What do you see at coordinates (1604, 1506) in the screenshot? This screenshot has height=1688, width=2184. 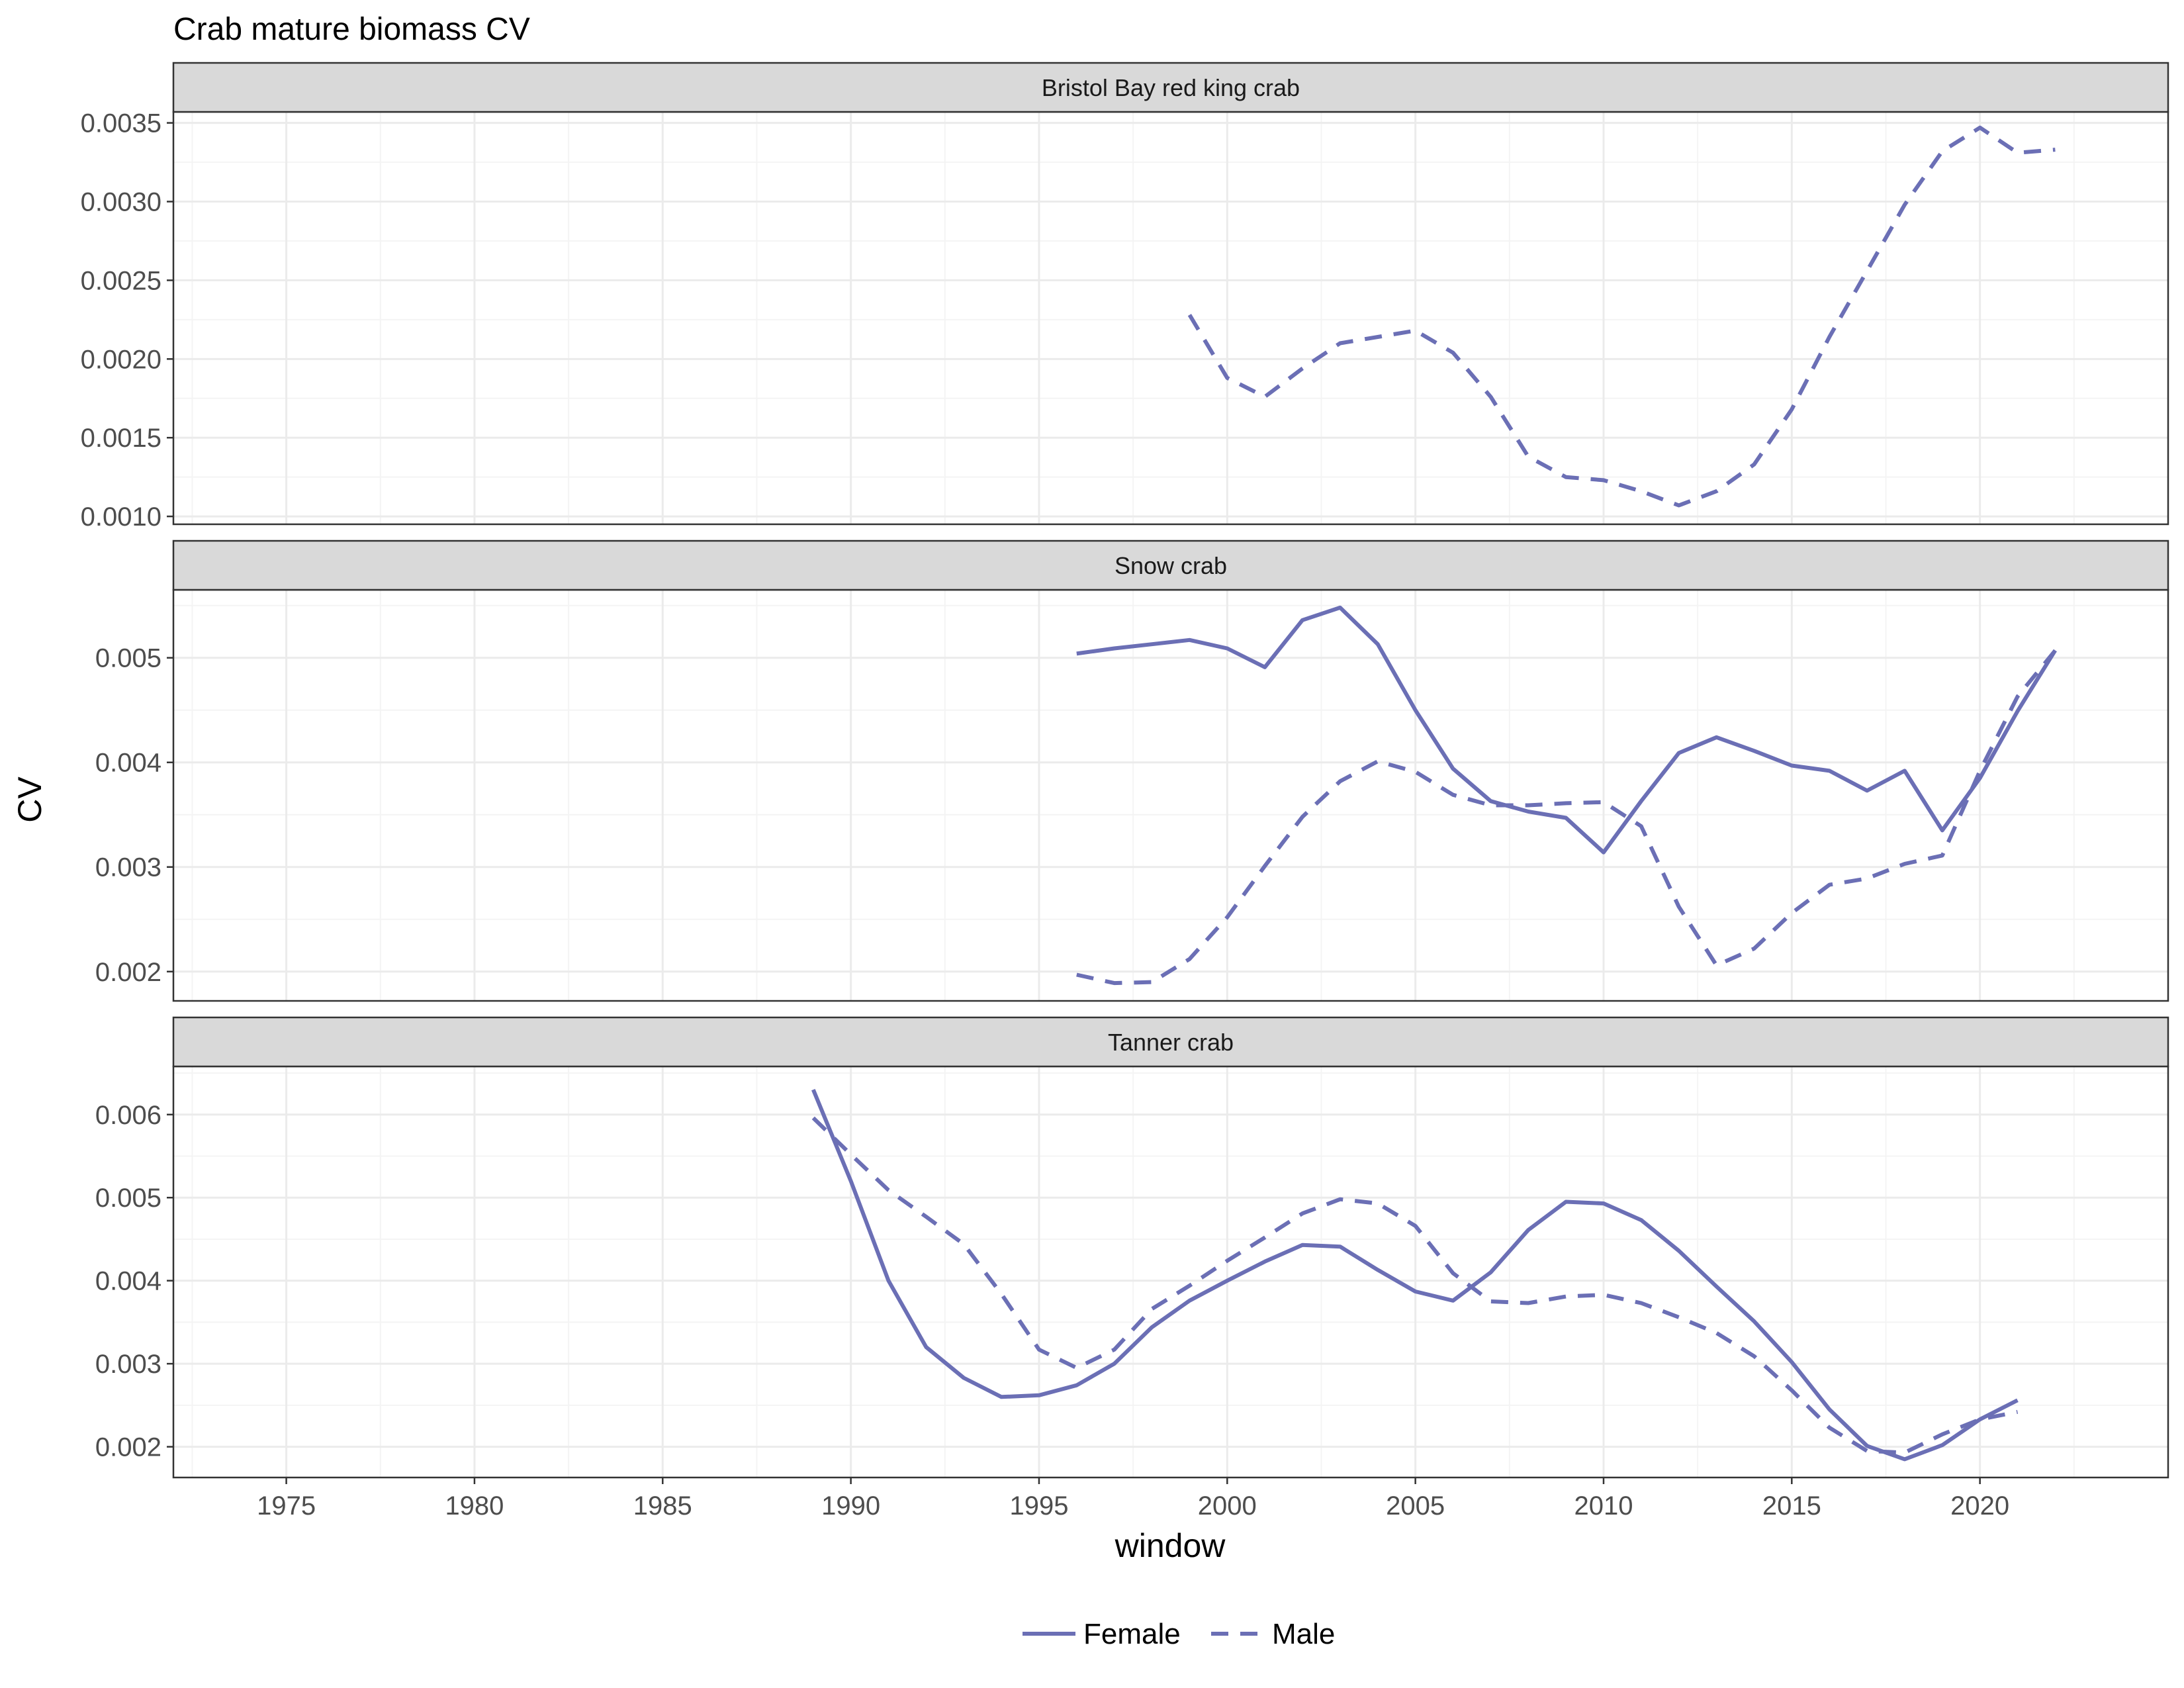 I see `x-tick-label: 2010` at bounding box center [1604, 1506].